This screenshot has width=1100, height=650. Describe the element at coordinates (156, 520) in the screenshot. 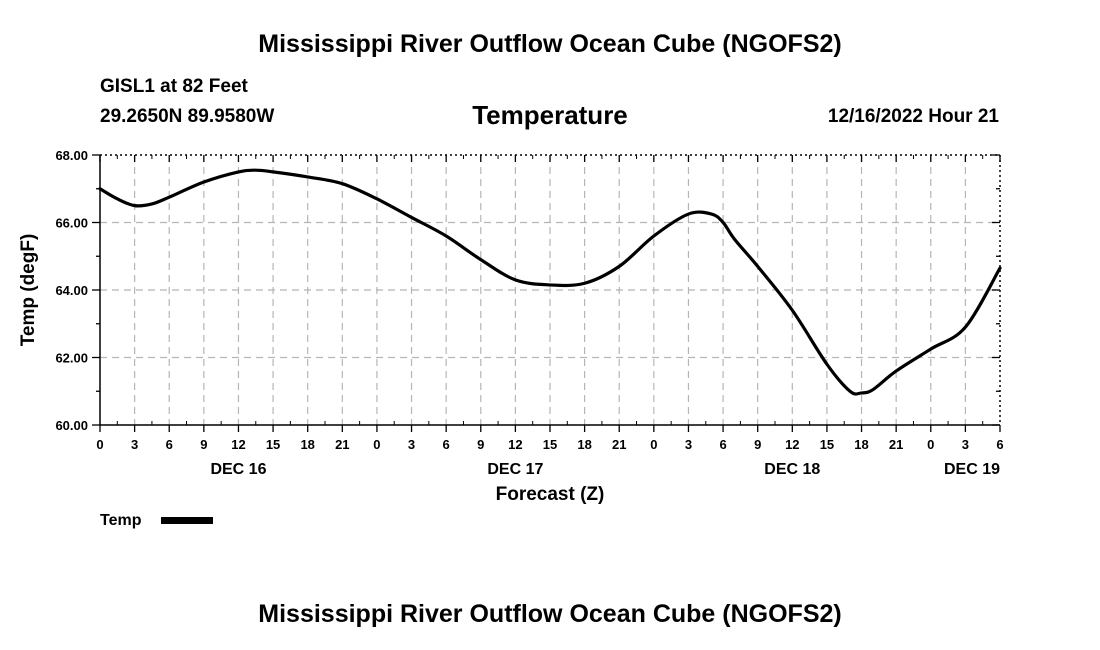

I see `legend: Temp` at that location.